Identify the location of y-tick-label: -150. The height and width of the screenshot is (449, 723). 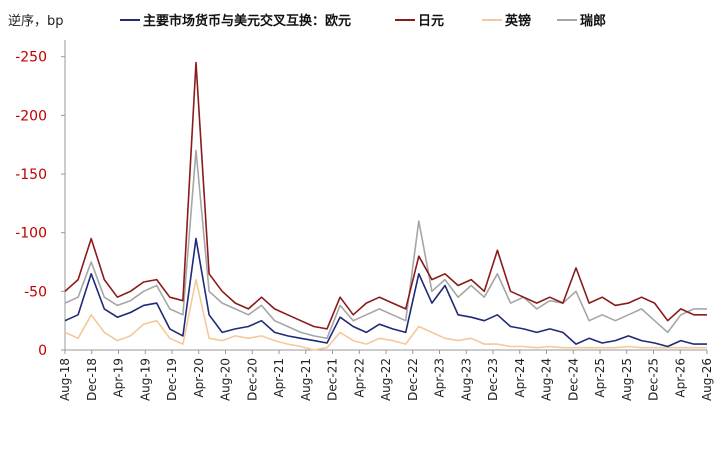
(31, 175).